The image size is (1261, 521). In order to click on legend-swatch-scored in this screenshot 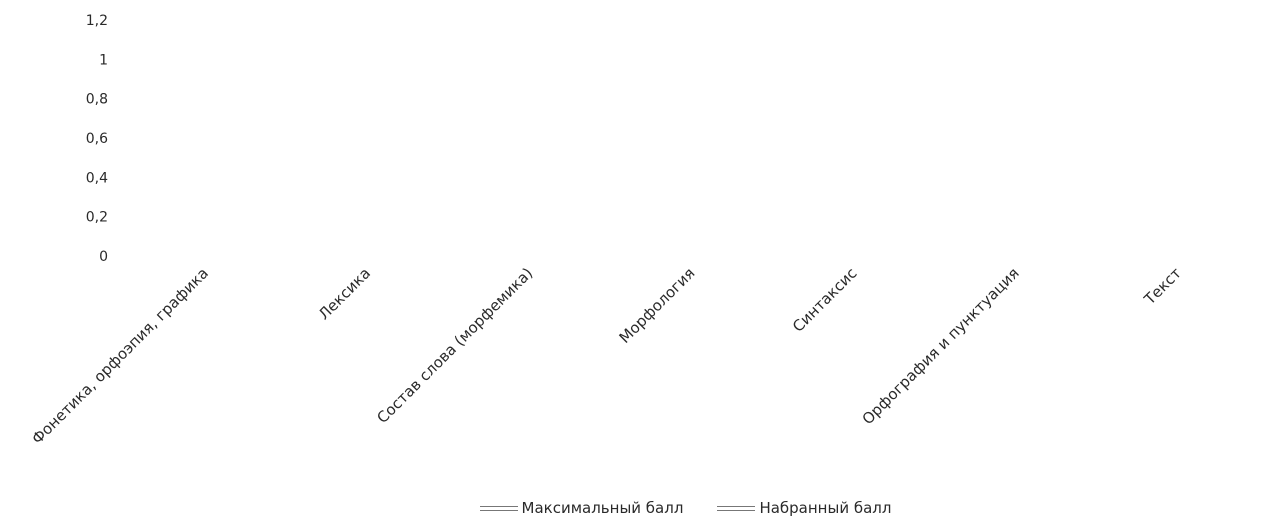, I will do `click(736, 508)`.